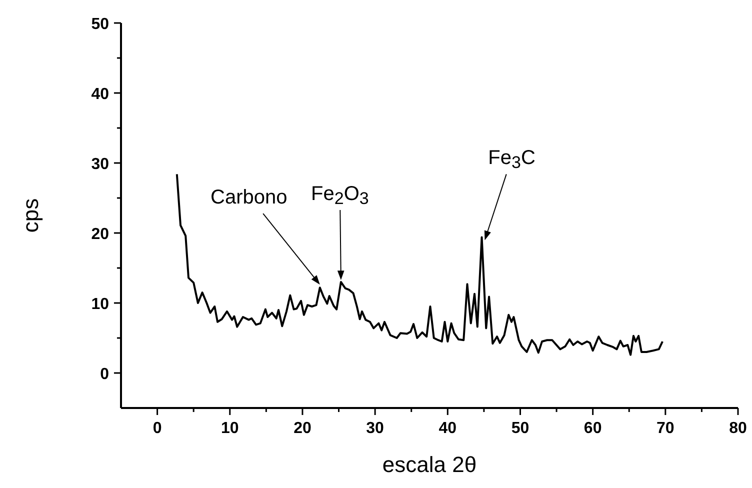 The width and height of the screenshot is (752, 488). What do you see at coordinates (593, 428) in the screenshot?
I see `x-tick-label: 60` at bounding box center [593, 428].